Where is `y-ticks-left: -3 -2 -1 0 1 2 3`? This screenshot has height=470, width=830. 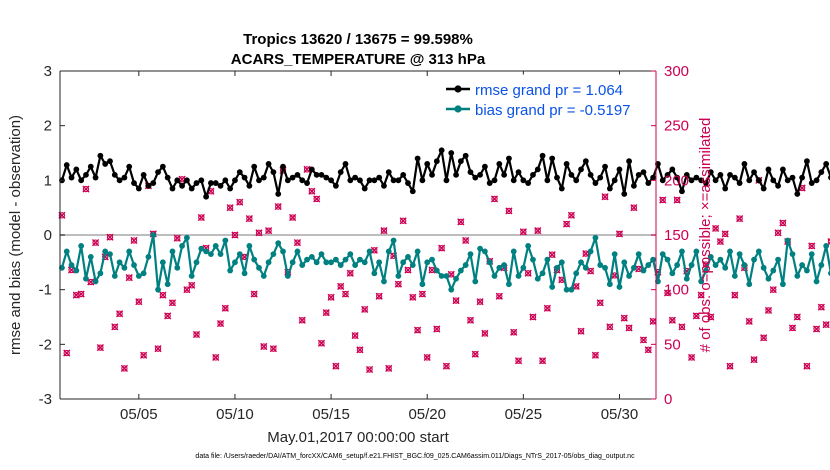
y-ticks-left: -3 -2 -1 0 1 2 3 is located at coordinates (52, 235).